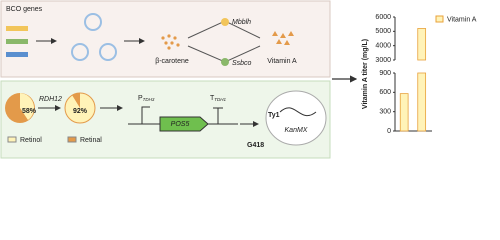  Describe the element at coordinates (149, 99) in the screenshot. I see `label: TDH3` at that location.